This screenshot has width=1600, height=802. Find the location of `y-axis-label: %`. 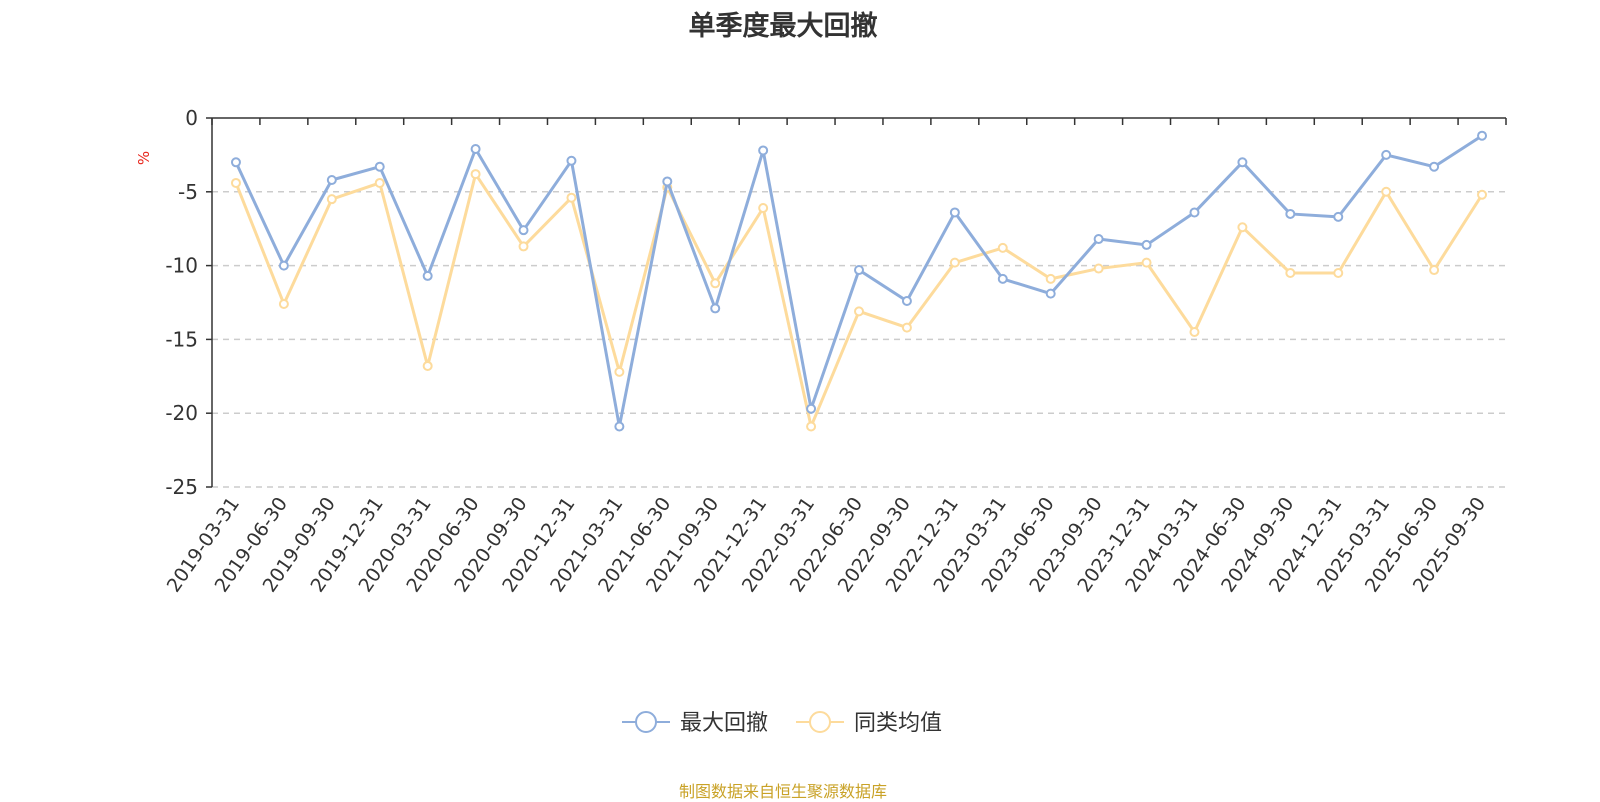

y-axis-label: % is located at coordinates (144, 158).